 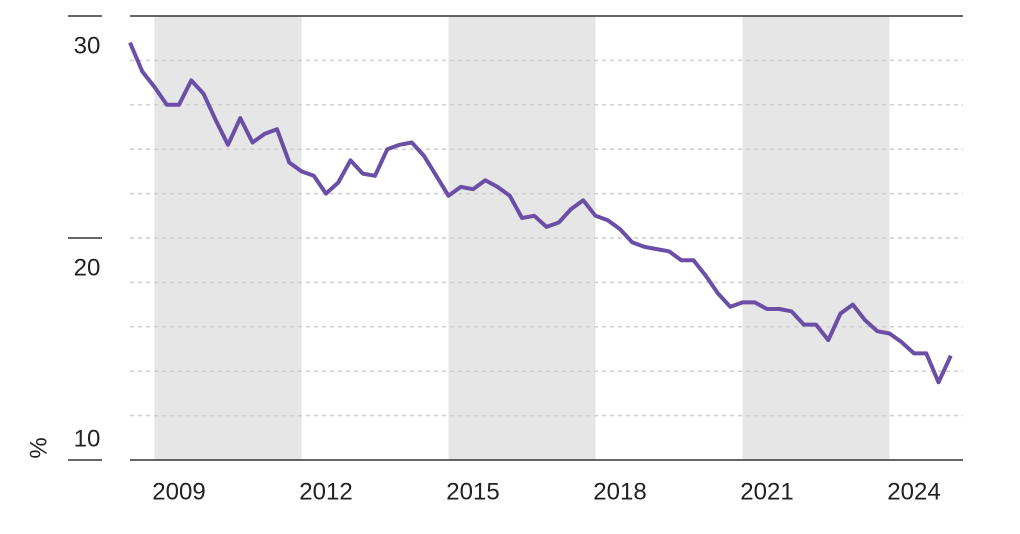 What do you see at coordinates (325, 491) in the screenshot?
I see `x-tick-label: 2012` at bounding box center [325, 491].